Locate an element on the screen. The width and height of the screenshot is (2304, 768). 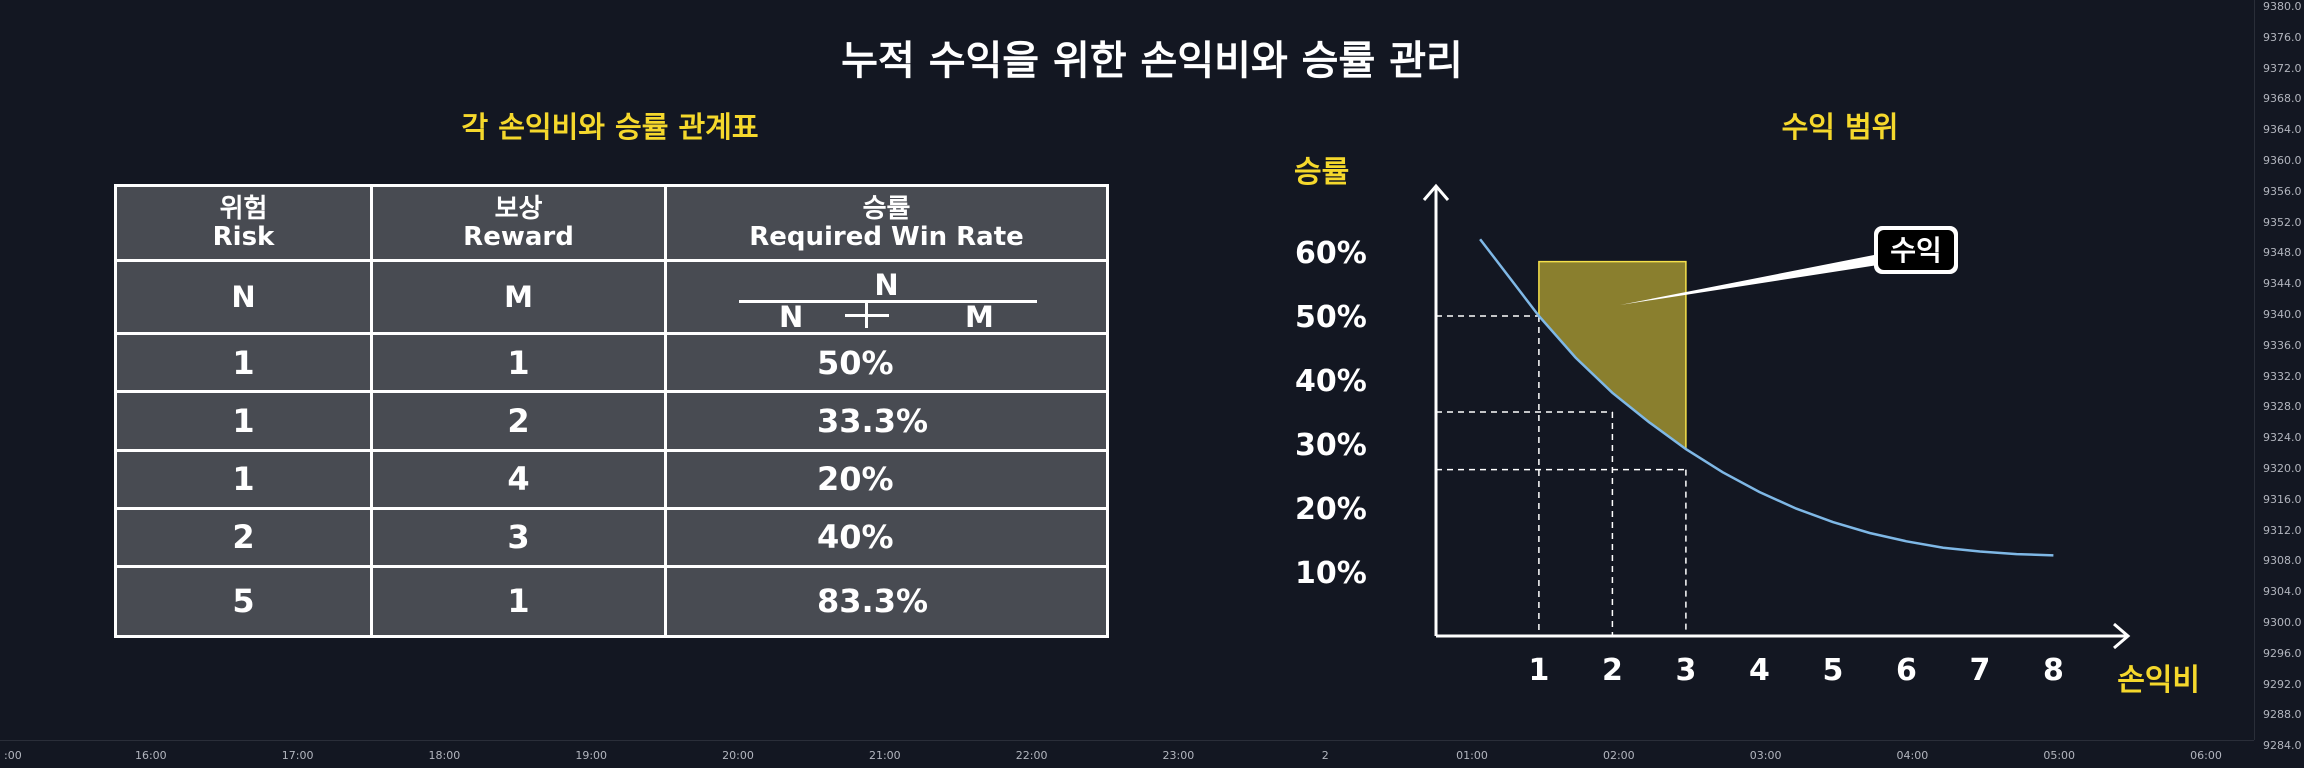
price-tick-label: 9316.0 is located at coordinates (2282, 499).